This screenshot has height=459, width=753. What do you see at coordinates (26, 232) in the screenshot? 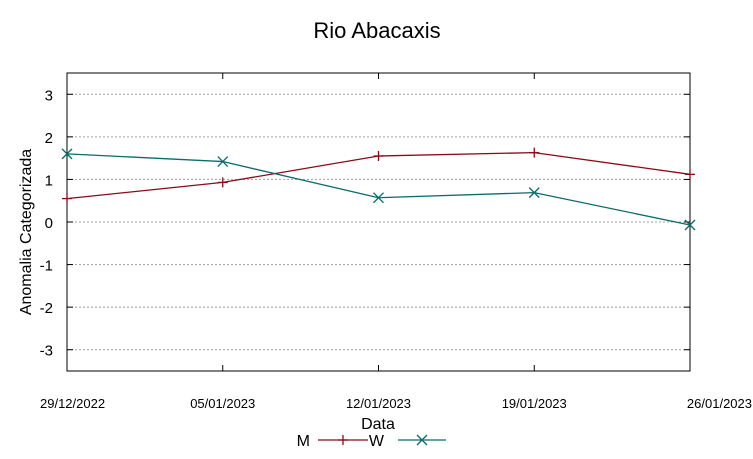
I see `y-axis-label: Anomalia Categorizada` at bounding box center [26, 232].